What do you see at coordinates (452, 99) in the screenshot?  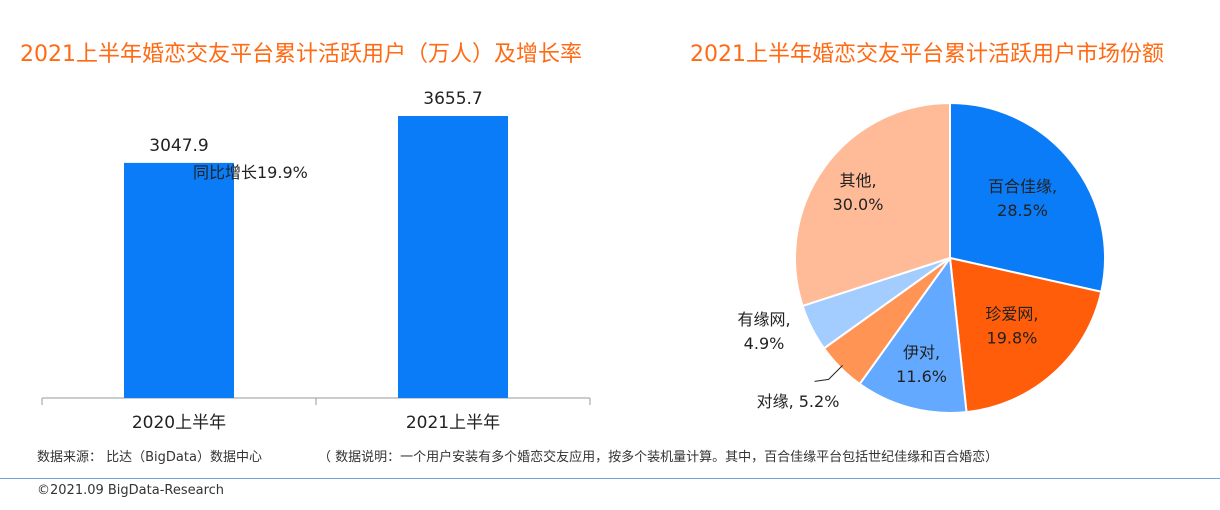 I see `bar-value-label: 3655.7` at bounding box center [452, 99].